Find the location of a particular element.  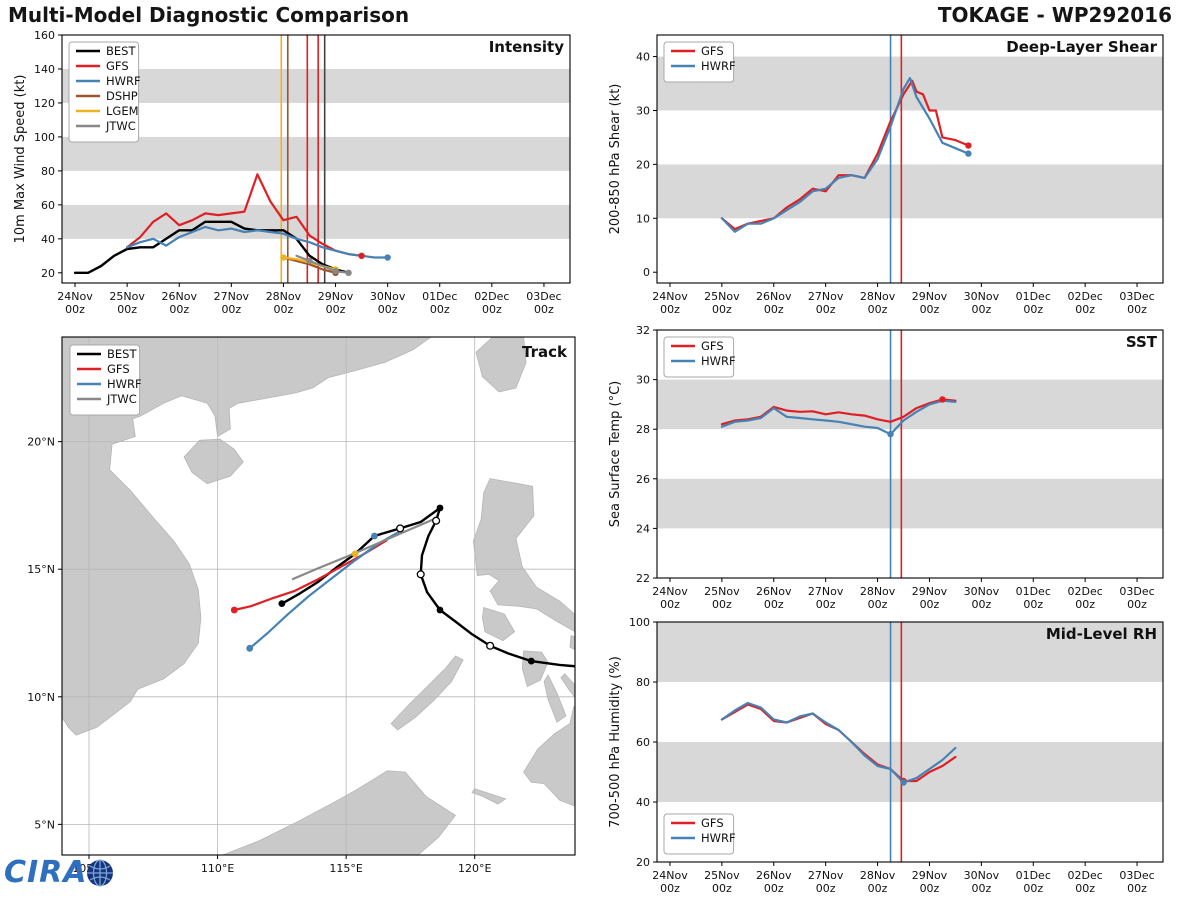

lon-tick-label: 120°E is located at coordinates (474, 868).